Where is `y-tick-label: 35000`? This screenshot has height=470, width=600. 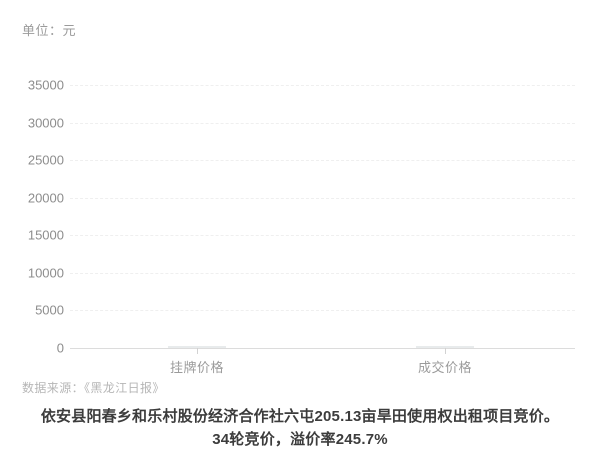
y-tick-label: 35000 is located at coordinates (45, 85).